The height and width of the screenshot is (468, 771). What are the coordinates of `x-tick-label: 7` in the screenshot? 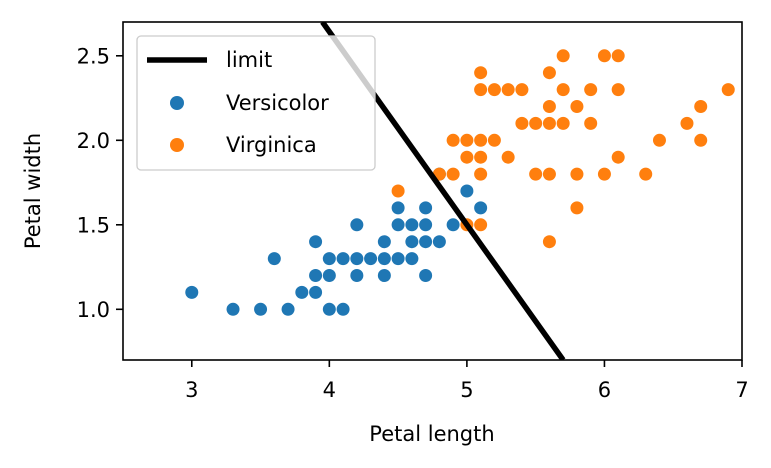 It's located at (741, 390).